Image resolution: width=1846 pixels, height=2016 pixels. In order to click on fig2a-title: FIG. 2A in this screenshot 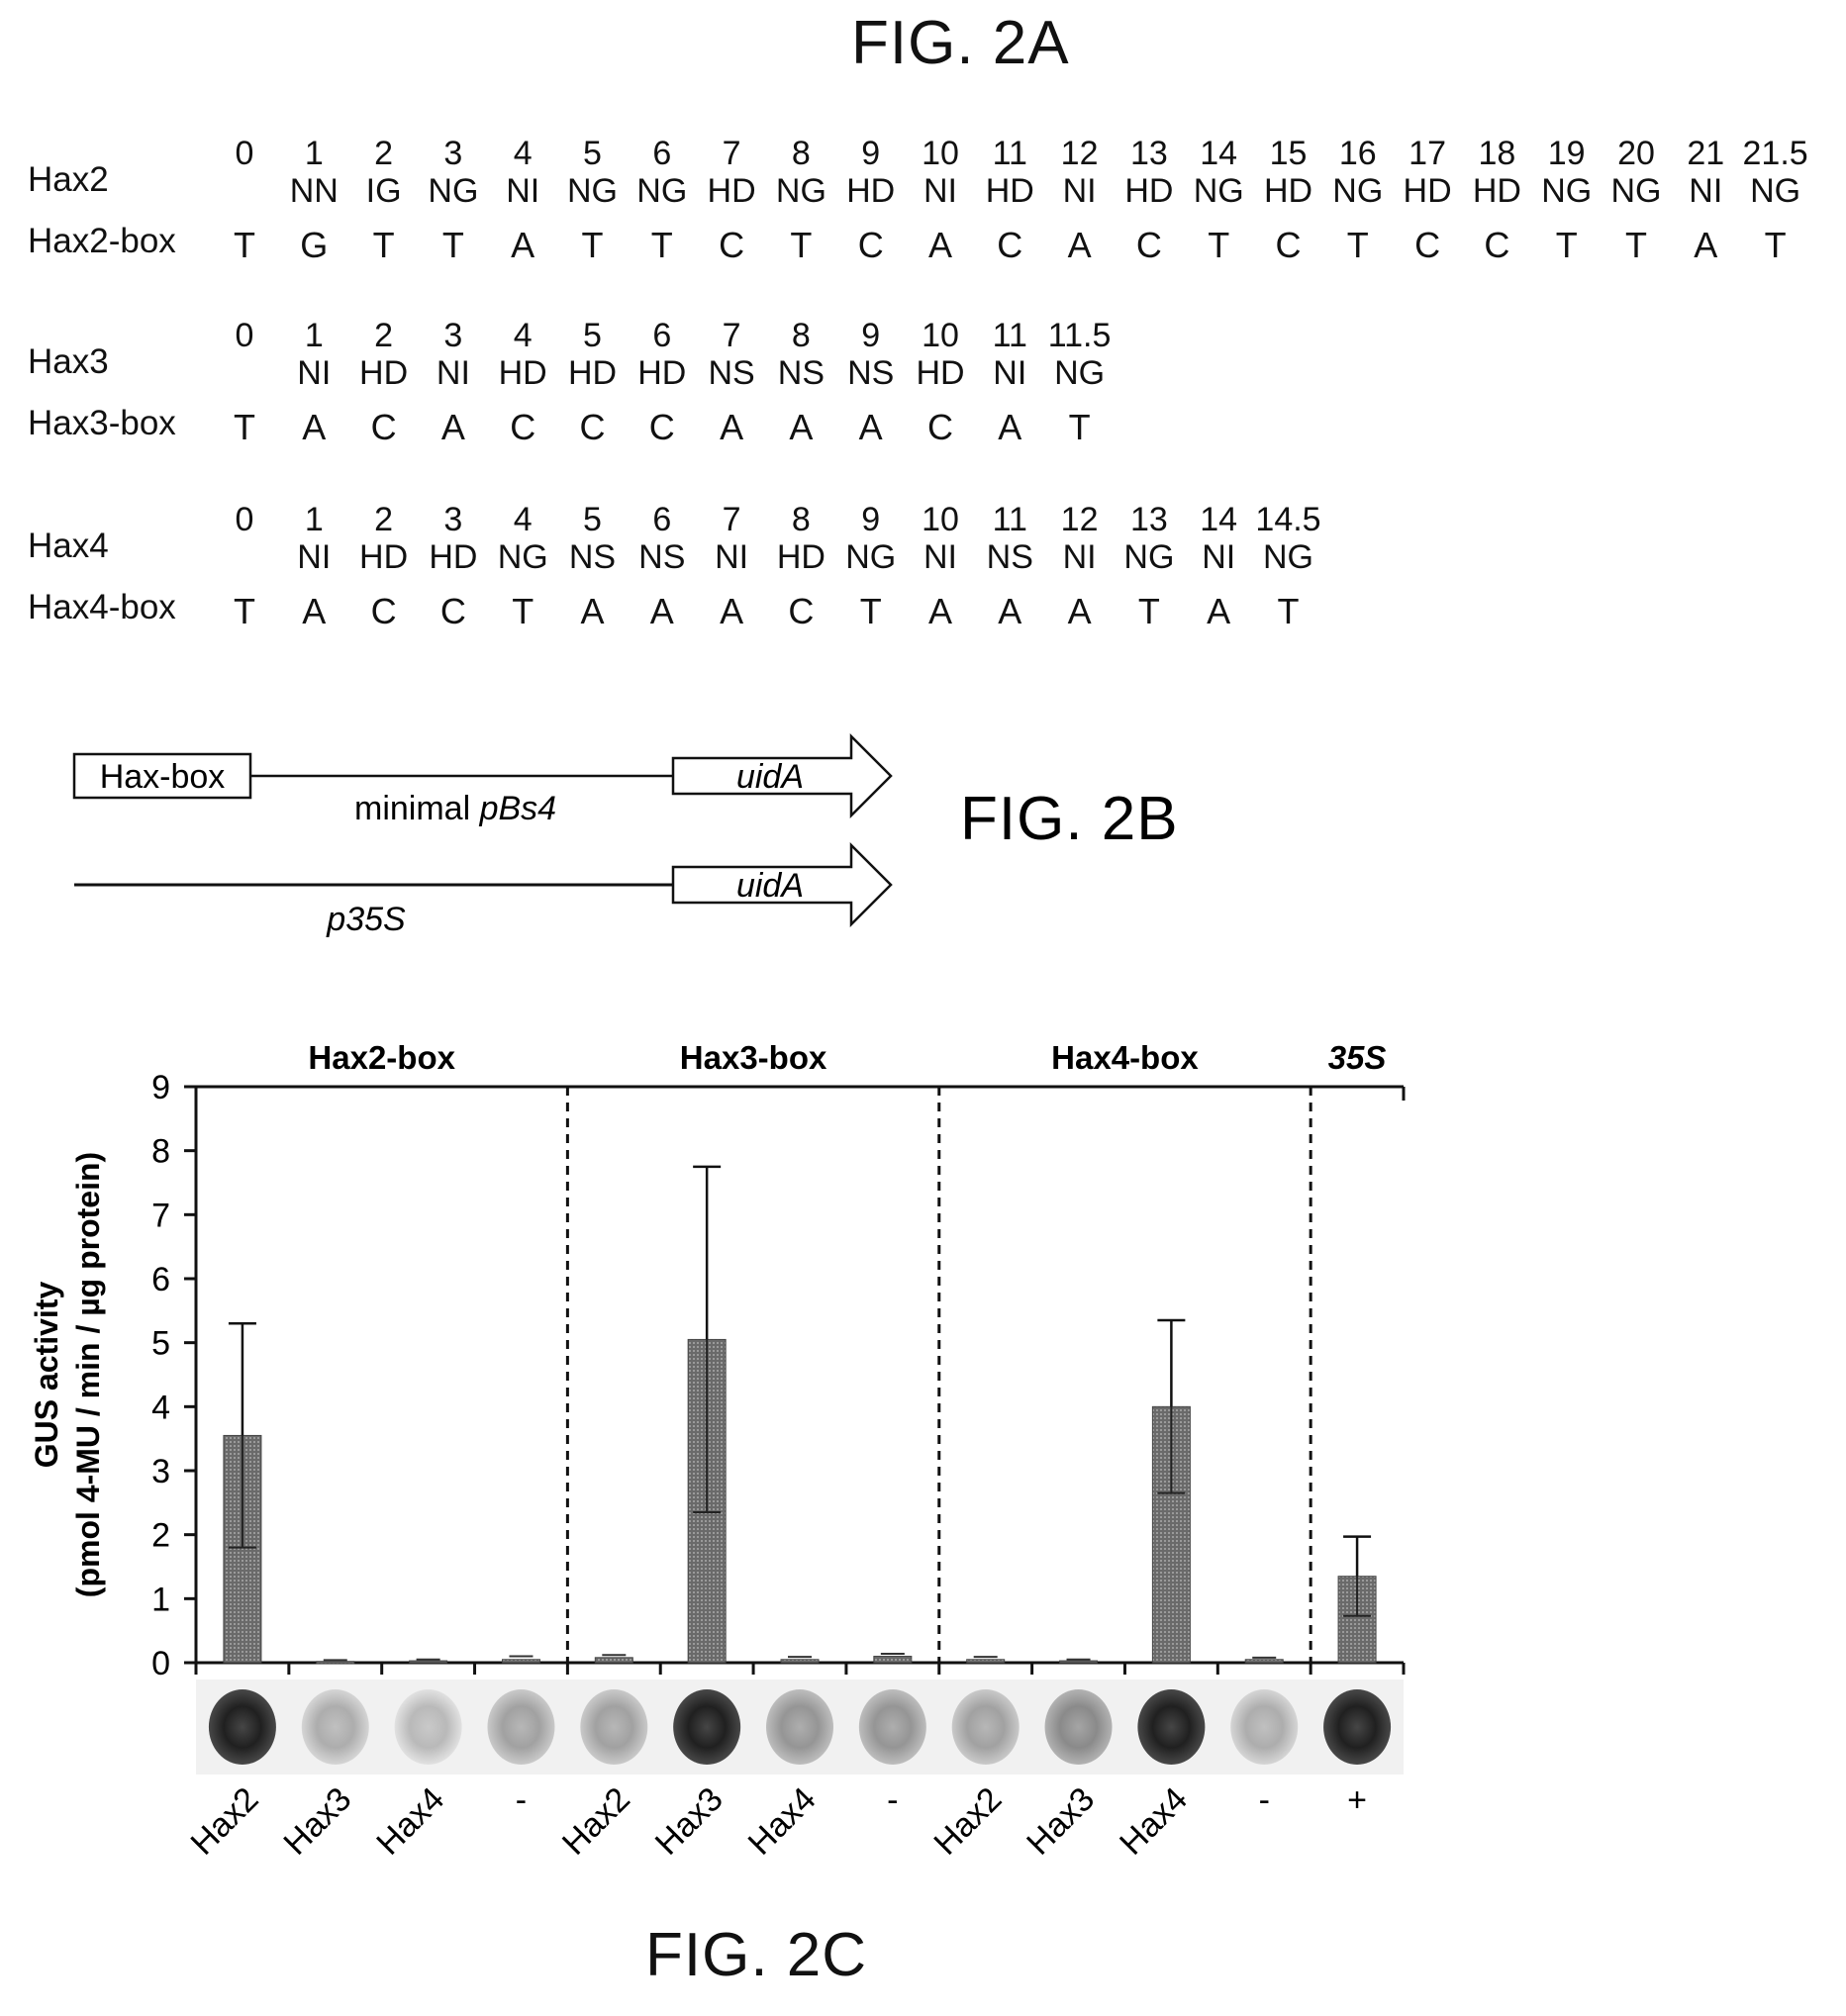, I will do `click(960, 43)`.